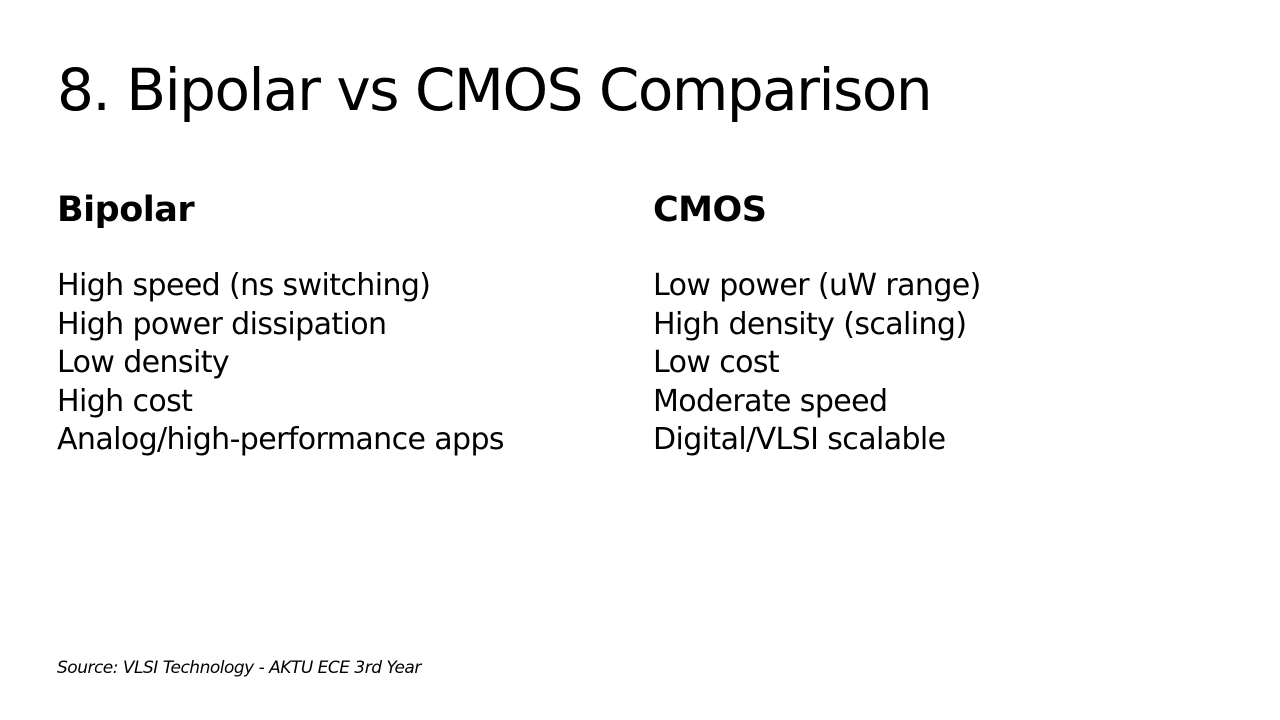 The height and width of the screenshot is (720, 1280). Describe the element at coordinates (281, 439) in the screenshot. I see `list-item: Analog/high-performance apps` at that location.